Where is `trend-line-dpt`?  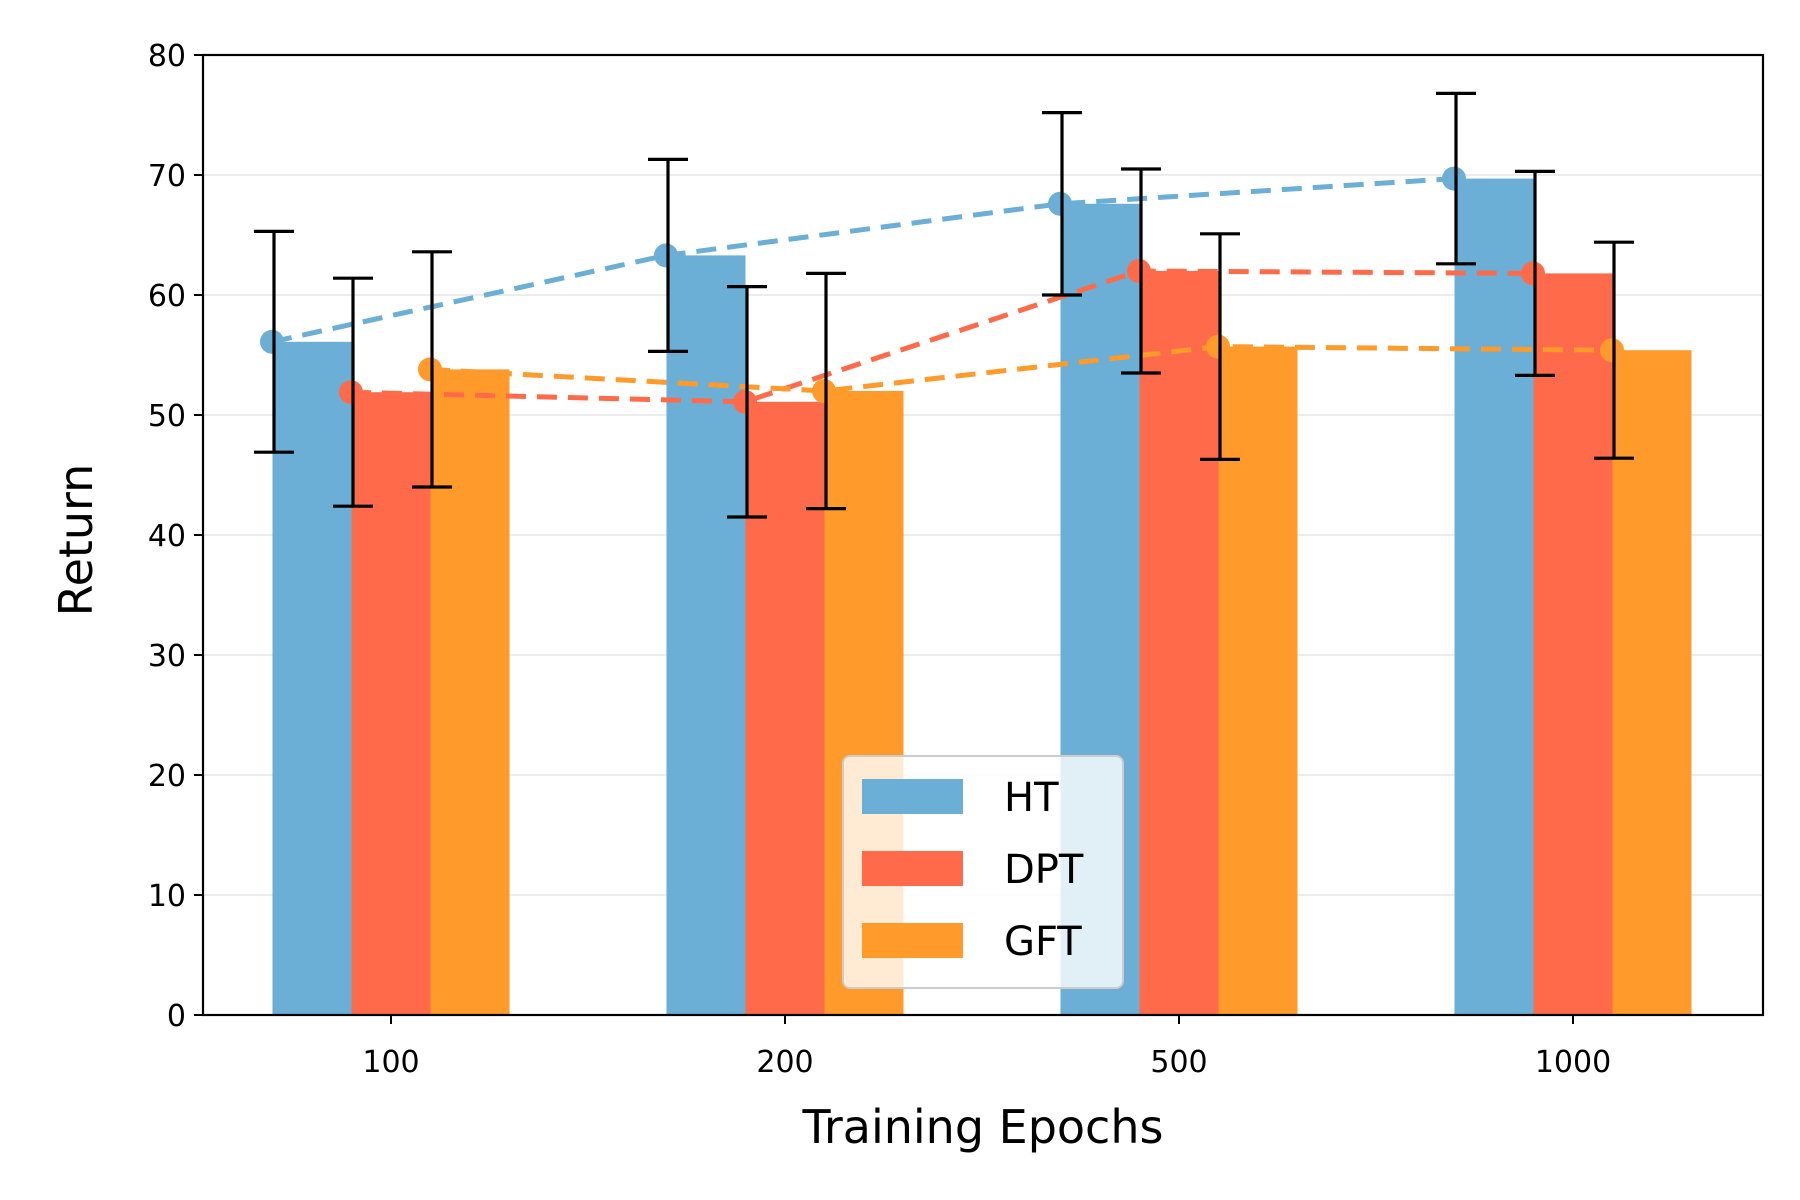 trend-line-dpt is located at coordinates (942, 336).